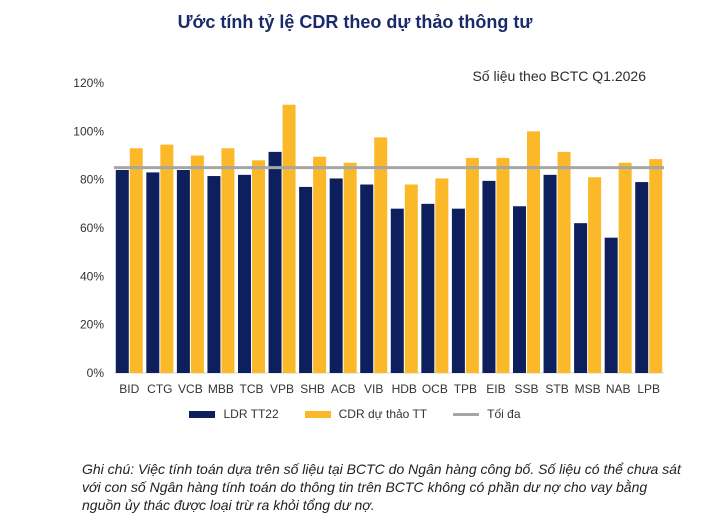 This screenshot has height=528, width=710. I want to click on bar-ldr-shb, so click(306, 279).